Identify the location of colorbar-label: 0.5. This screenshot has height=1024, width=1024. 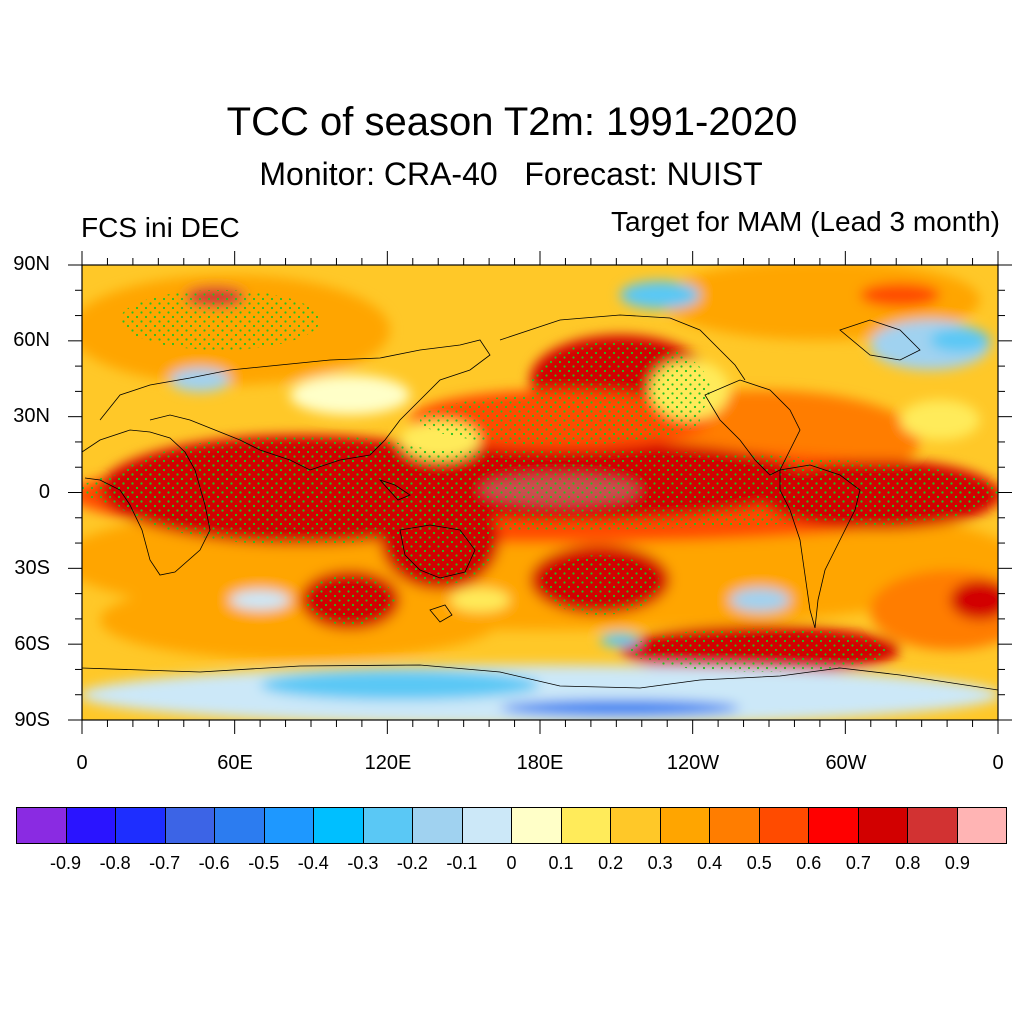
(759, 863).